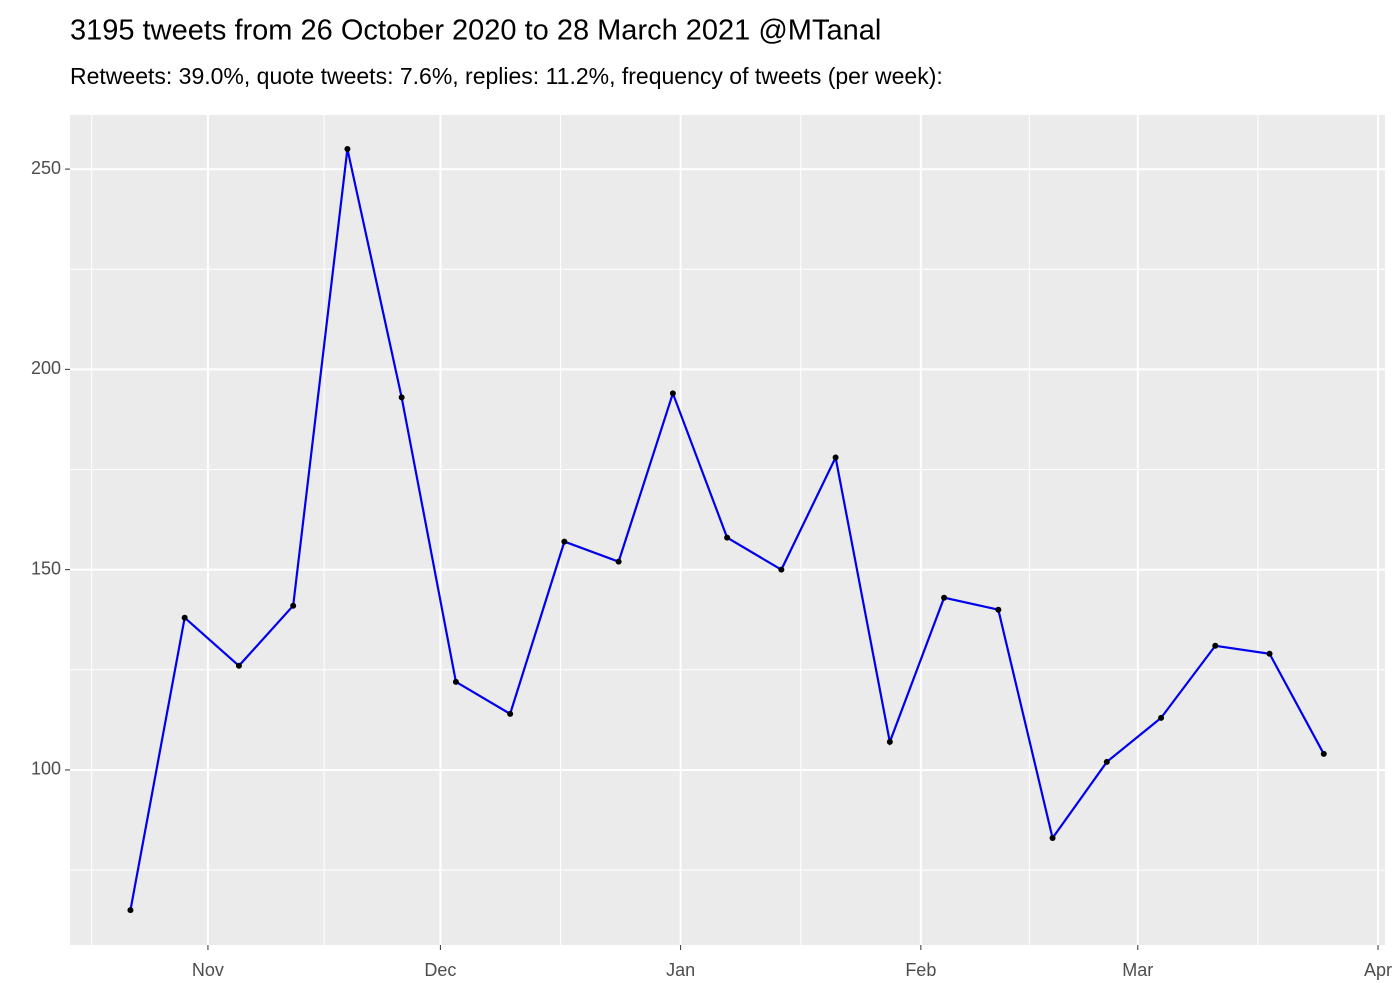  What do you see at coordinates (46, 168) in the screenshot?
I see `y-tick-label: 250` at bounding box center [46, 168].